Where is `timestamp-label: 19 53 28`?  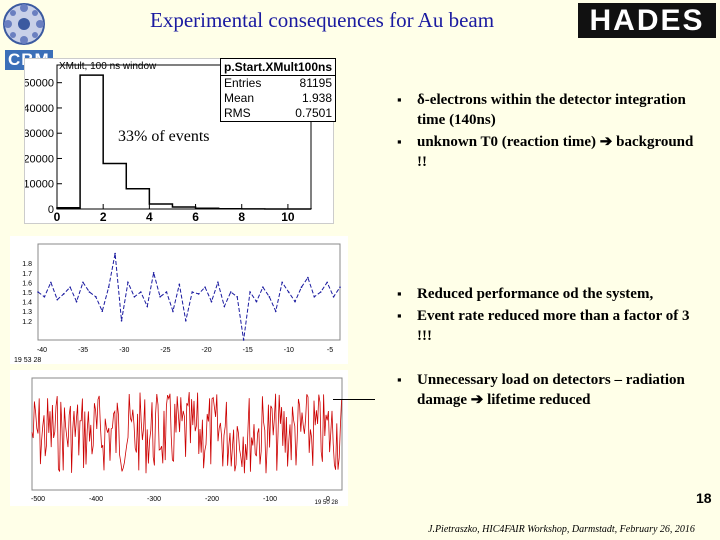
timestamp-label: 19 53 28 is located at coordinates (27, 360).